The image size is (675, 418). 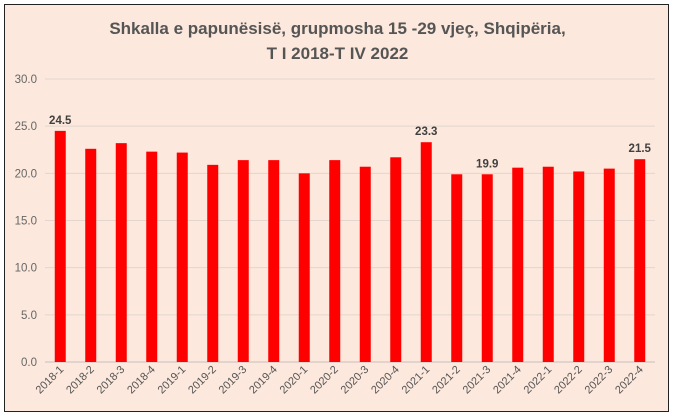 What do you see at coordinates (629, 380) in the screenshot?
I see `x-tick-label: 2022-4` at bounding box center [629, 380].